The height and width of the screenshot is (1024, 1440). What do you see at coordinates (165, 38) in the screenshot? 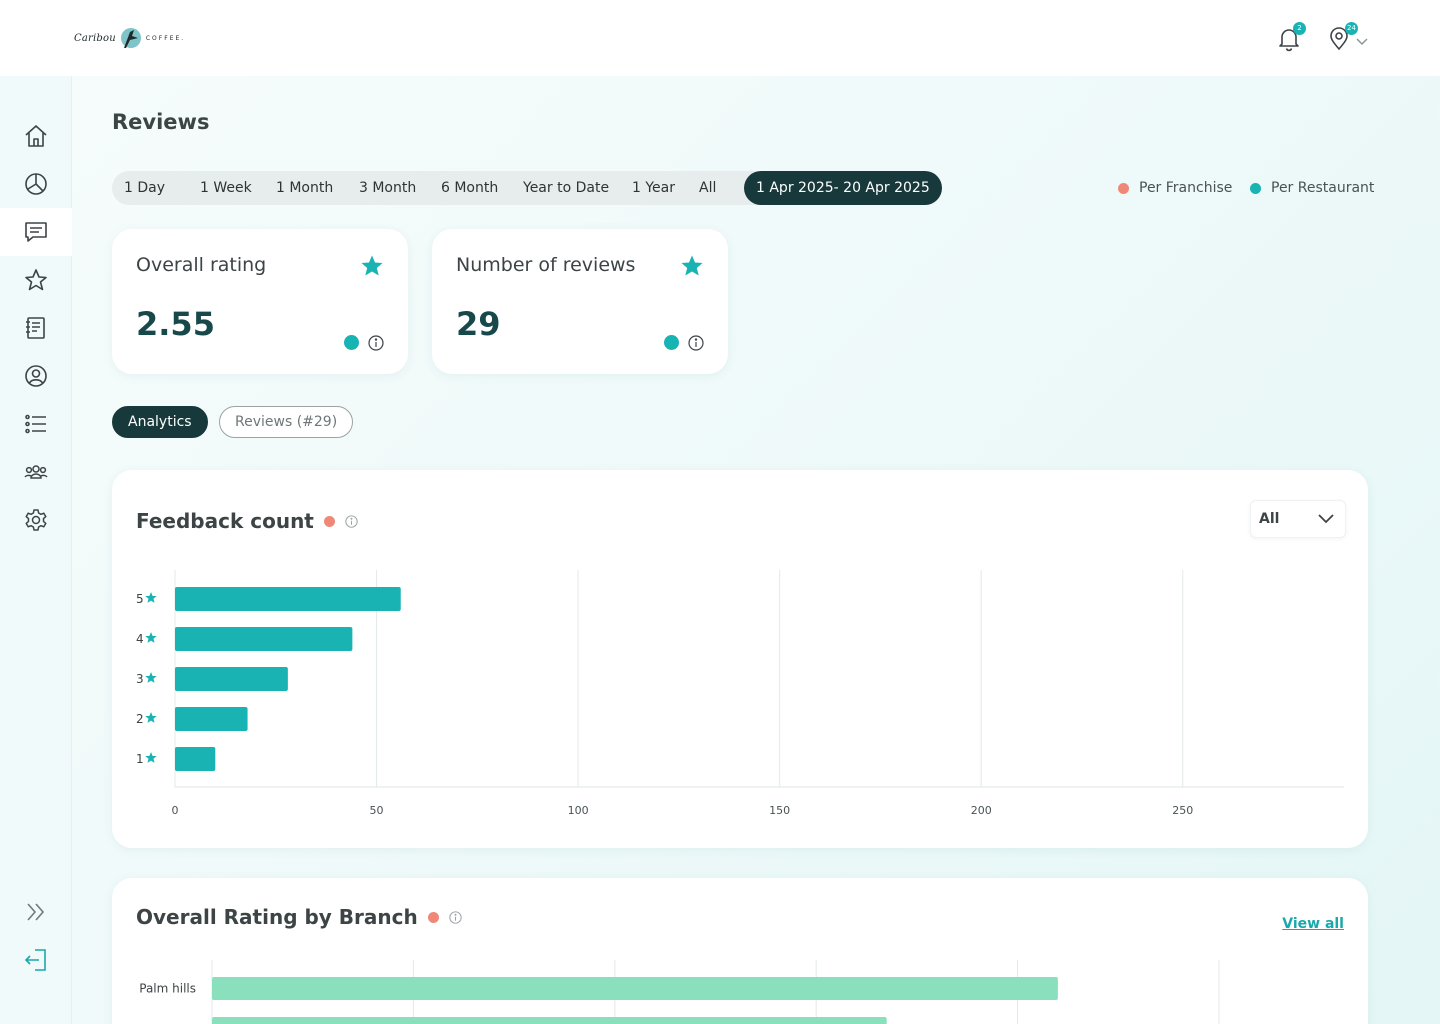
I see `logo-word-text: COFFEE.` at bounding box center [165, 38].